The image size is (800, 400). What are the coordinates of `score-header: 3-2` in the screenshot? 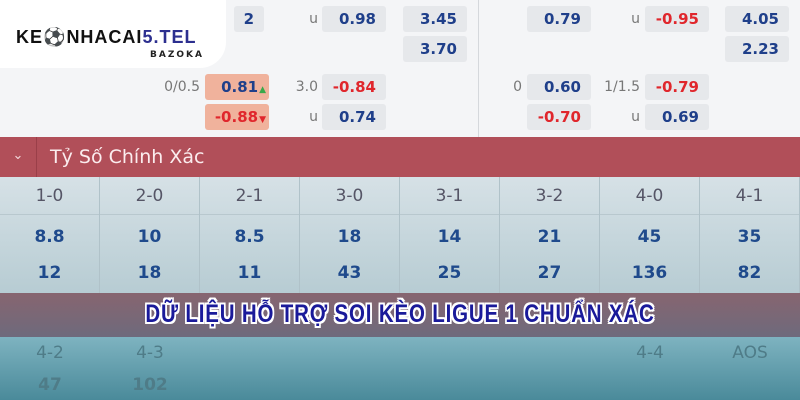 It's located at (549, 196).